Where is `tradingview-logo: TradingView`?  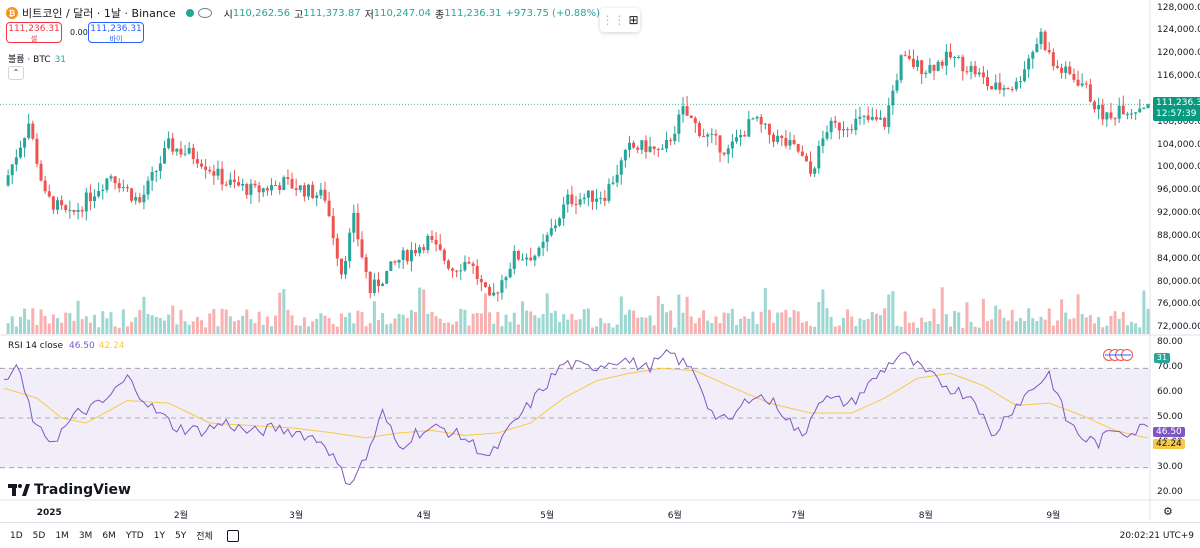 tradingview-logo: TradingView is located at coordinates (69, 490).